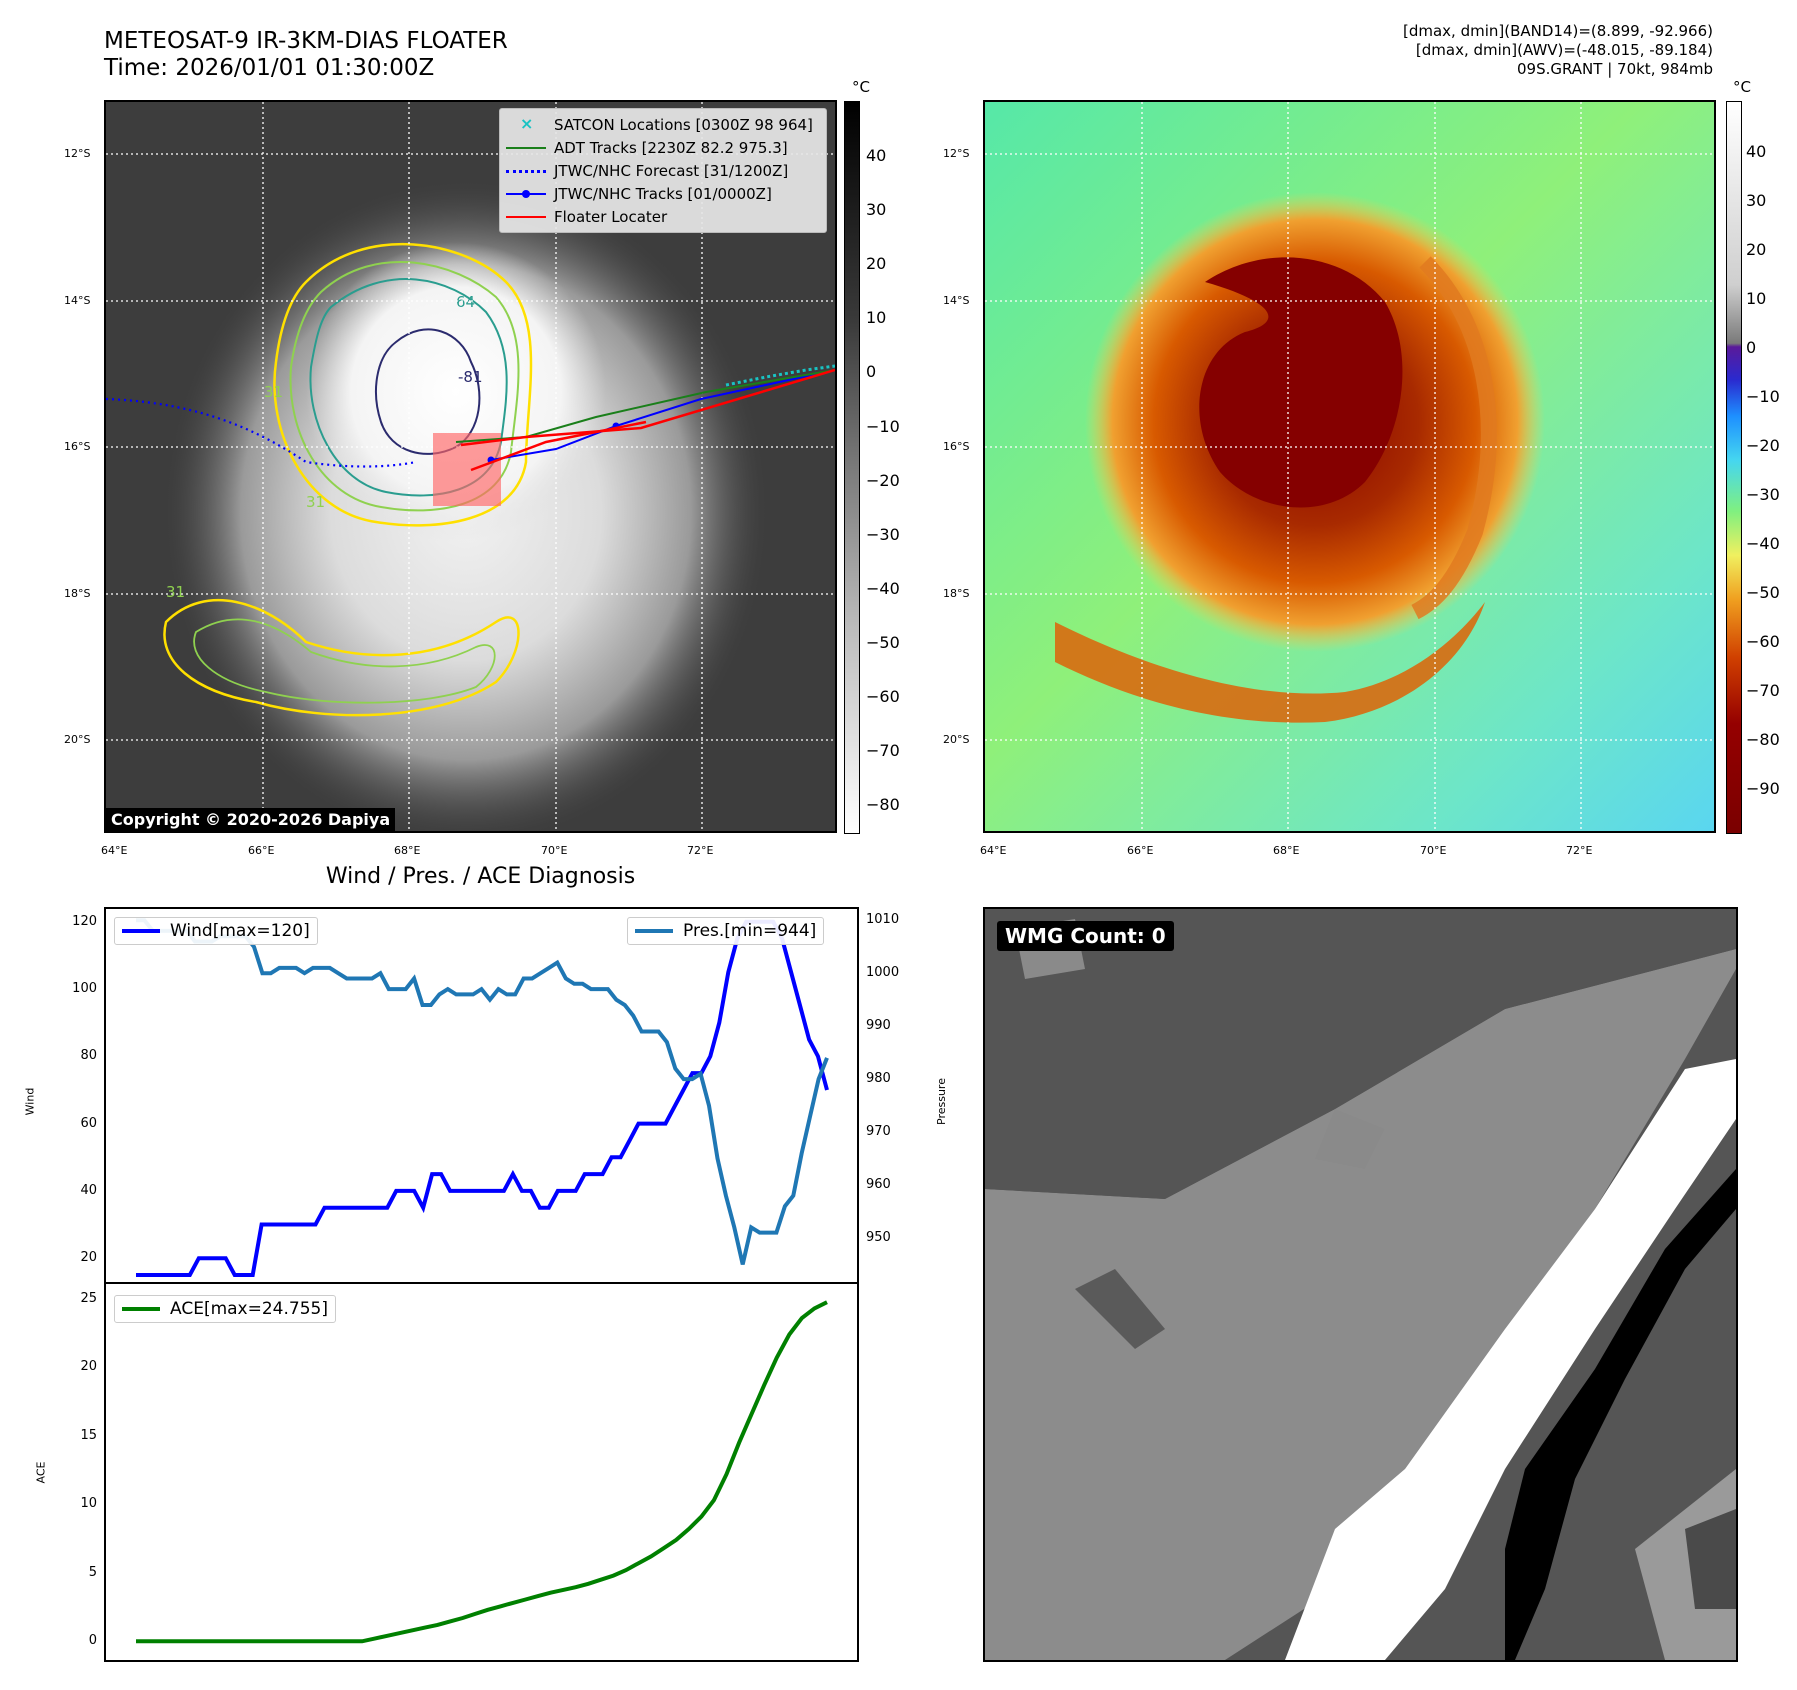 Image resolution: width=1797 pixels, height=1690 pixels. What do you see at coordinates (852, 467) in the screenshot?
I see `gray-colorbar` at bounding box center [852, 467].